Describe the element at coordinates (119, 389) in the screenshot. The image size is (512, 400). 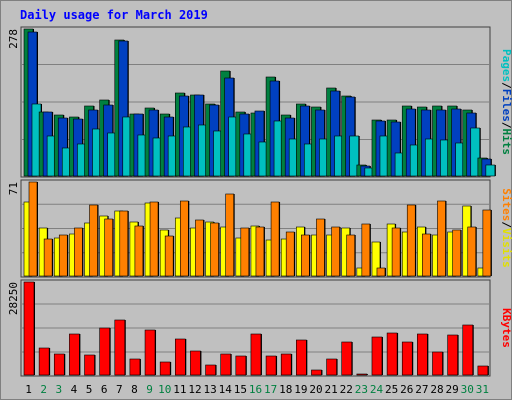
I see `x-tick-label: 7` at that location.